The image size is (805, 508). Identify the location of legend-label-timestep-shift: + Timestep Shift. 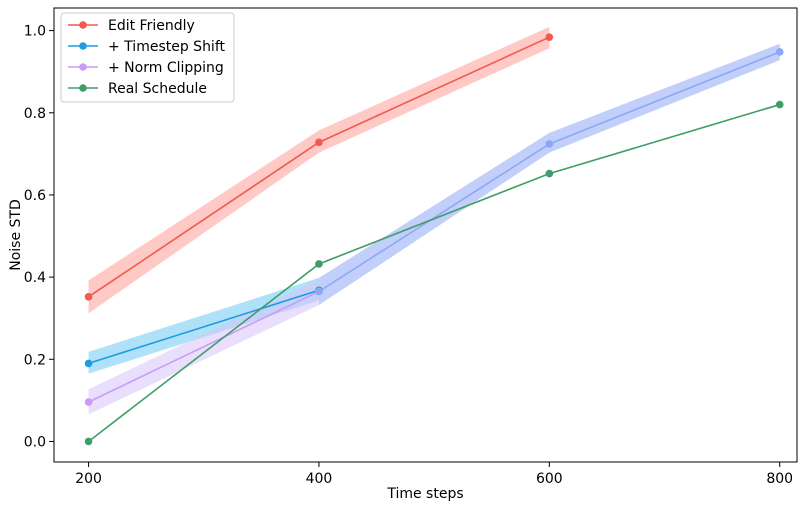
(167, 47).